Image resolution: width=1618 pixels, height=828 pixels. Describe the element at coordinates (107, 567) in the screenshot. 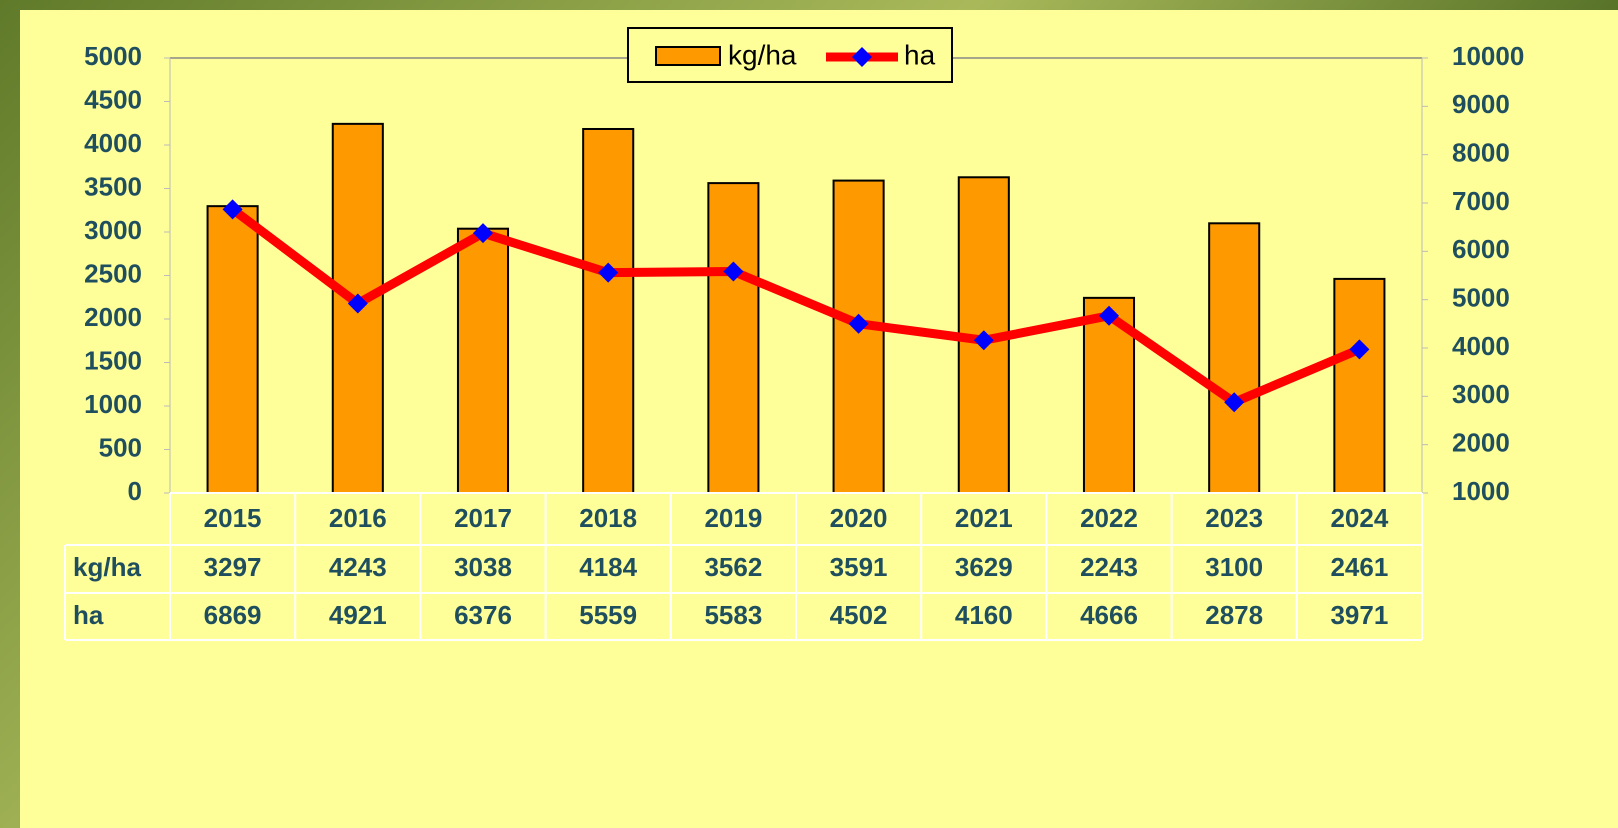

I see `table-row-label: kg/ha` at that location.